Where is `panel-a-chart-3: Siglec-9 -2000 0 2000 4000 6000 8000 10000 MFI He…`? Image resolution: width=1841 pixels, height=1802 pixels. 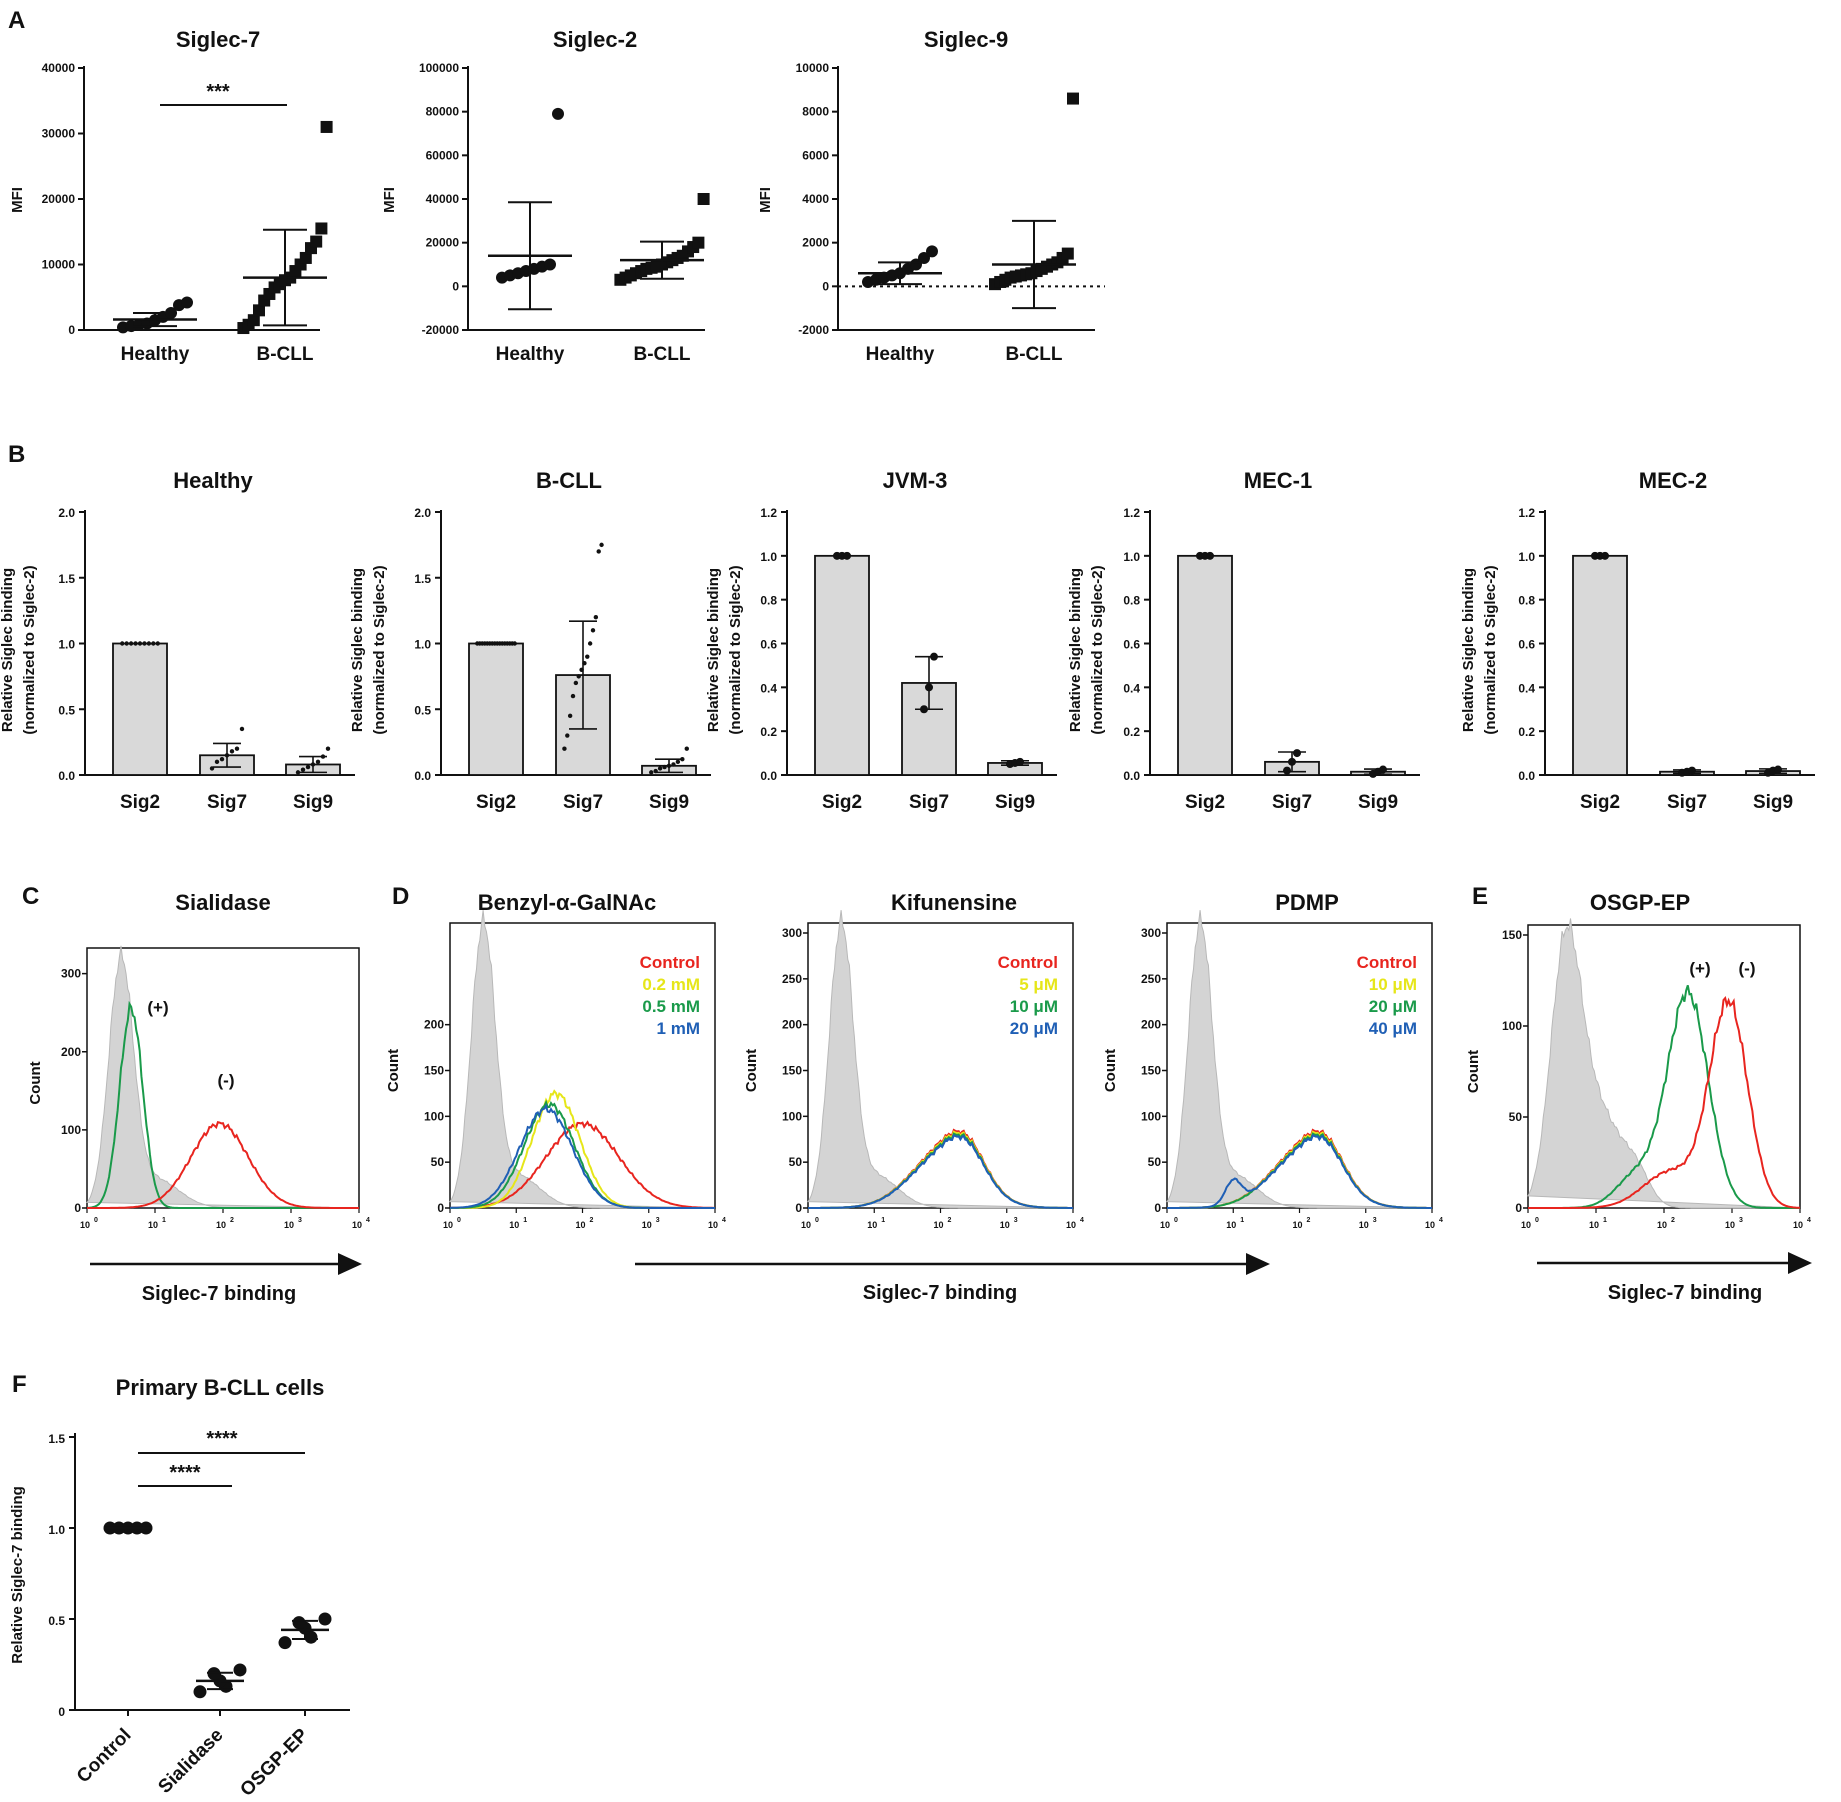
panel-a-chart-3: Siglec-9 -2000 0 2000 4000 6000 8000 10000 MFI He… is located at coordinates (931, 196).